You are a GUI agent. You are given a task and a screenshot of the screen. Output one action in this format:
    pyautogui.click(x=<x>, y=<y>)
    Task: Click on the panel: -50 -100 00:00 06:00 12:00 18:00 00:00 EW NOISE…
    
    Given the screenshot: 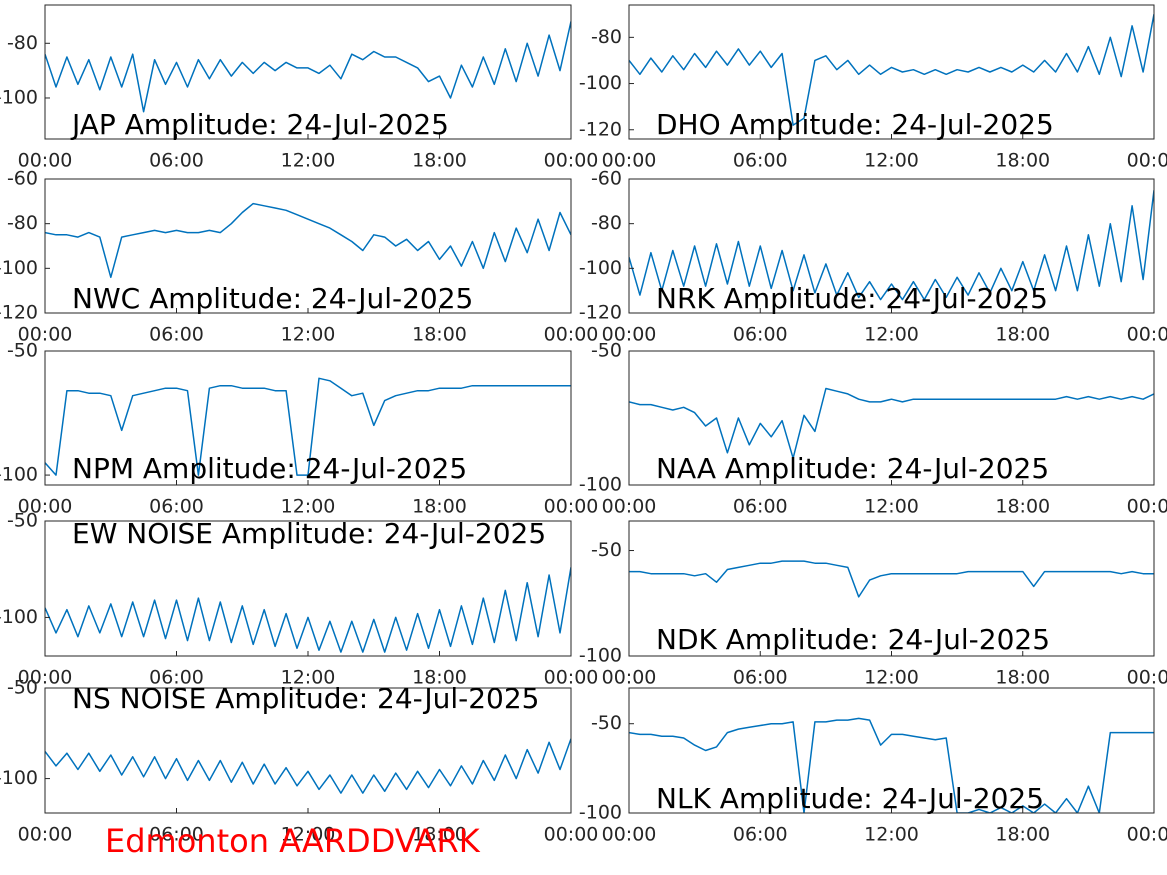 What is the action you would take?
    pyautogui.click(x=299, y=599)
    